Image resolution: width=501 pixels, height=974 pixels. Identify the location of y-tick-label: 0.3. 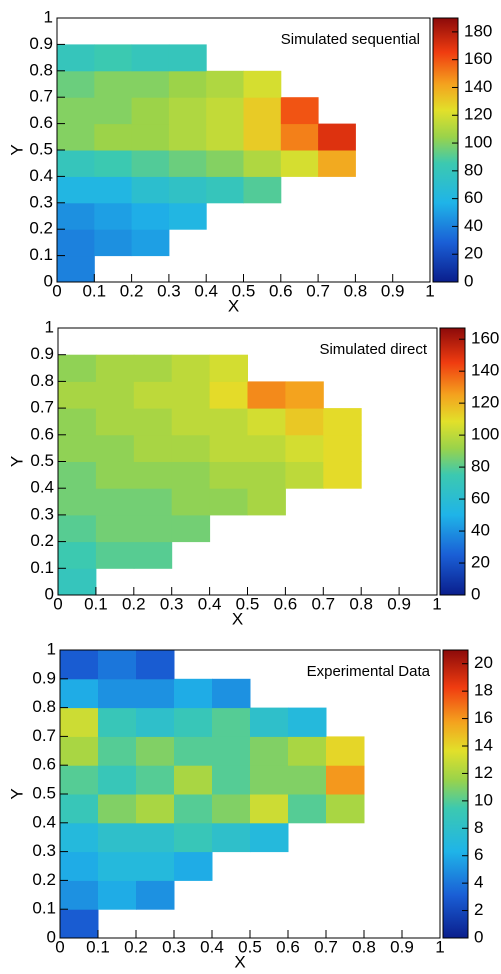
(41, 201).